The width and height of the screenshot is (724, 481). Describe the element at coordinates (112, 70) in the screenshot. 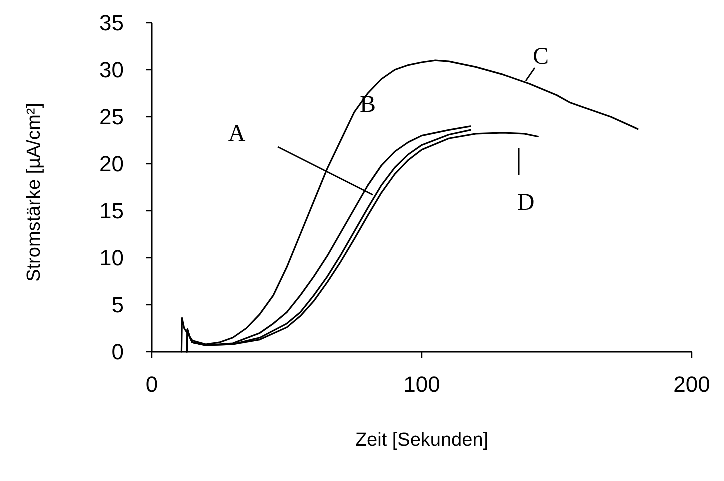

I see `y-tick-label: 30` at that location.